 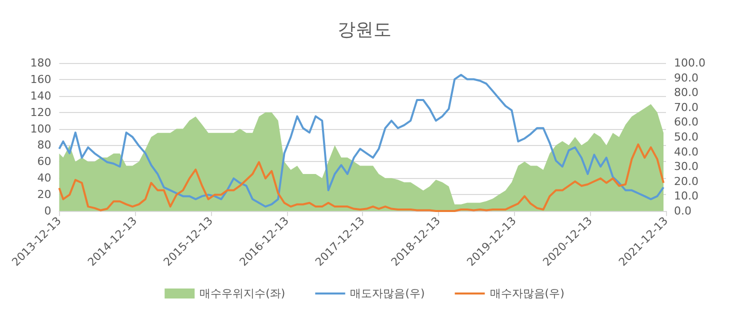 I want to click on y-tick-label: 40, so click(x=44, y=178).